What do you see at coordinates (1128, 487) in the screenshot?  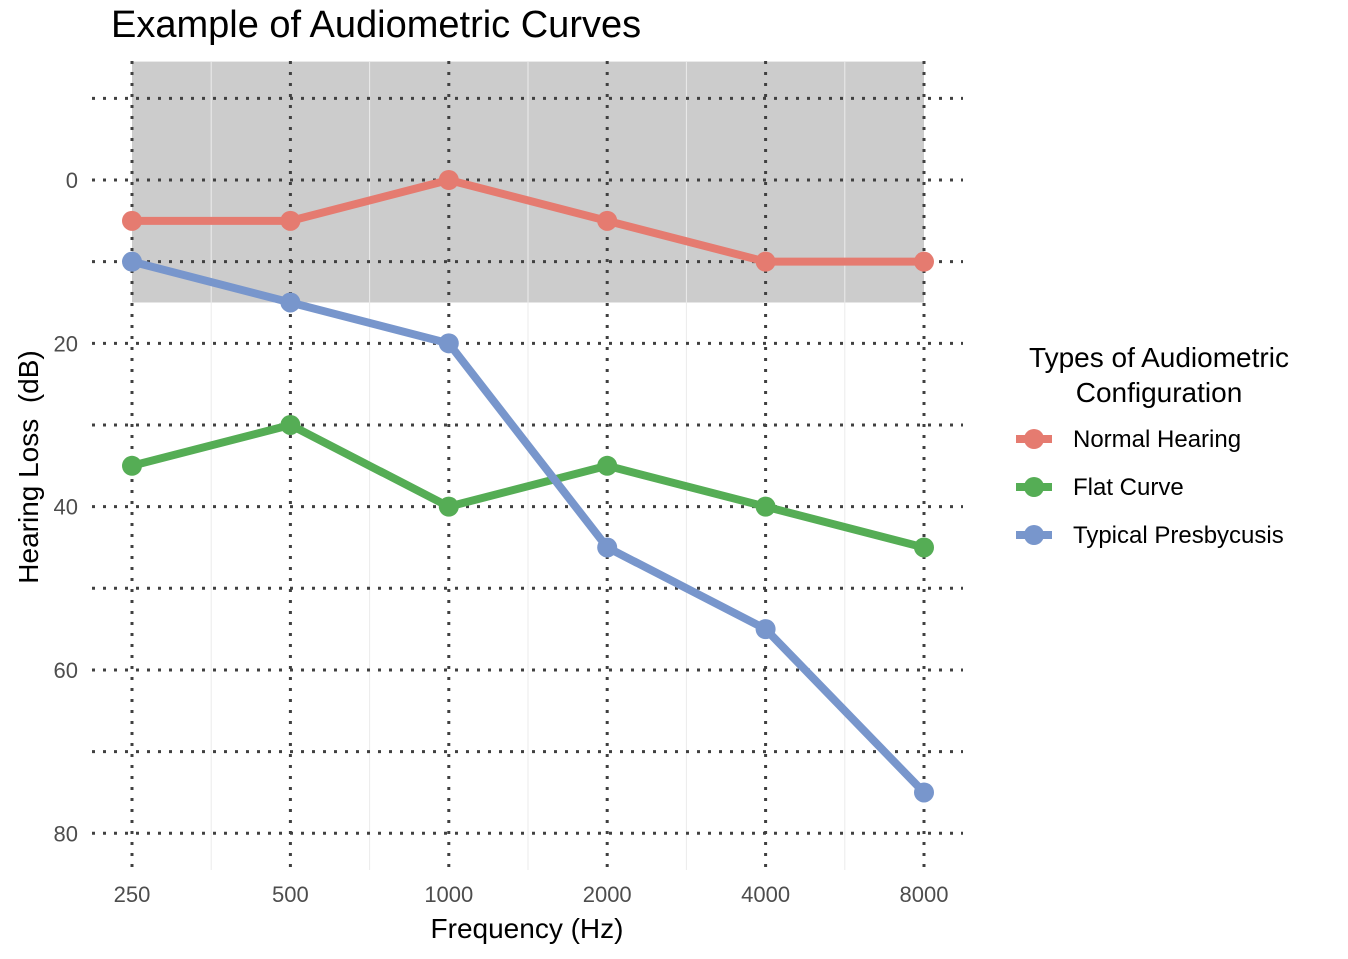 I see `legend-label: Flat Curve` at bounding box center [1128, 487].